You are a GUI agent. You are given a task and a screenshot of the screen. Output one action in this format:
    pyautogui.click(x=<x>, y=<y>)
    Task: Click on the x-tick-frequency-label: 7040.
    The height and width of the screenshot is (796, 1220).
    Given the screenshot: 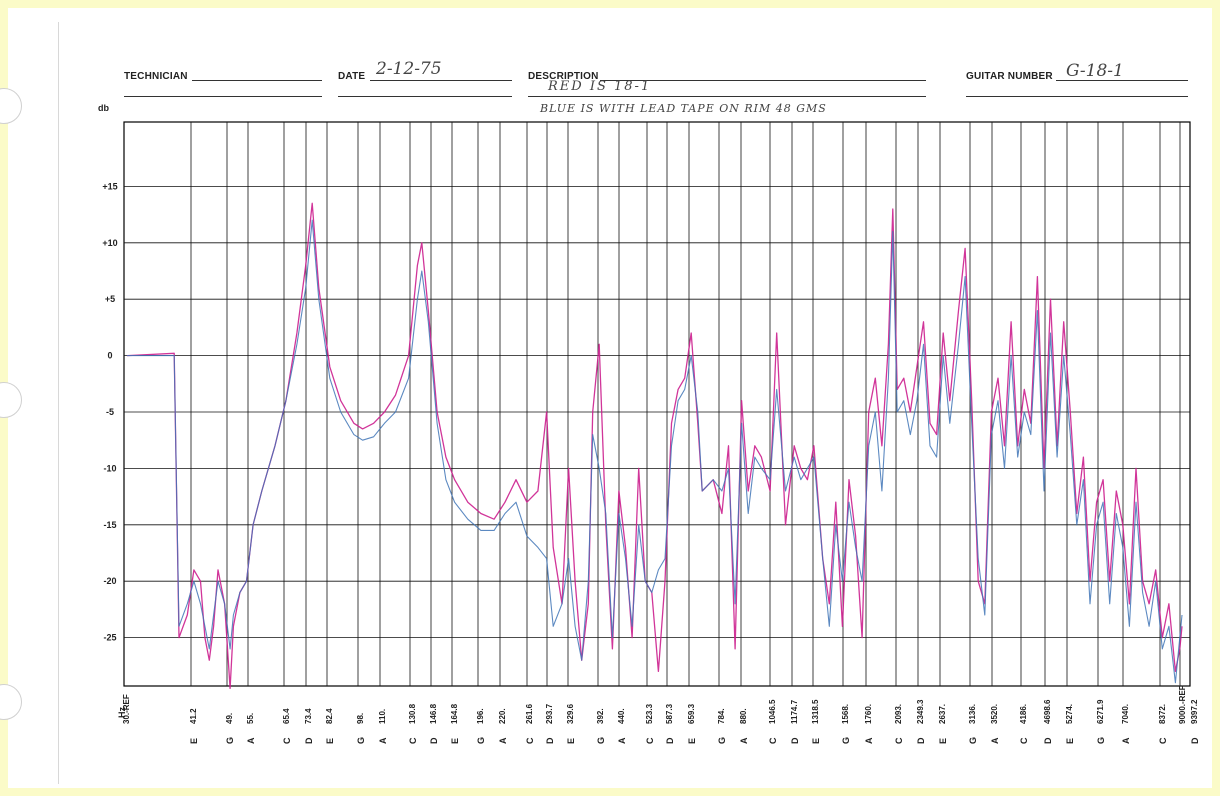 What is the action you would take?
    pyautogui.click(x=1125, y=714)
    